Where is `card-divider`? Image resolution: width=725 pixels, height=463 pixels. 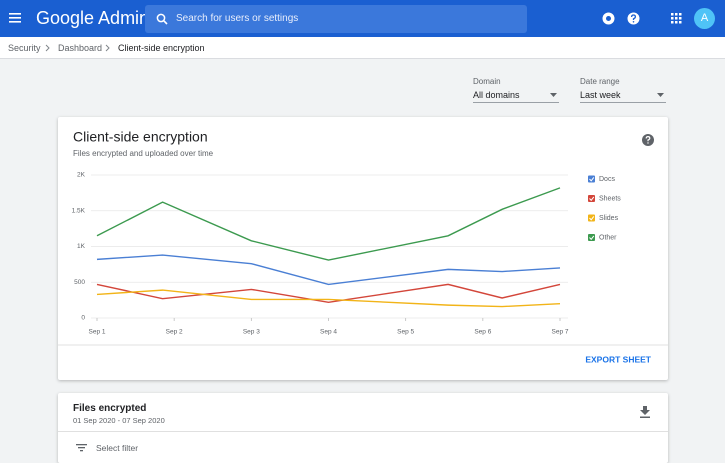 card-divider is located at coordinates (363, 431).